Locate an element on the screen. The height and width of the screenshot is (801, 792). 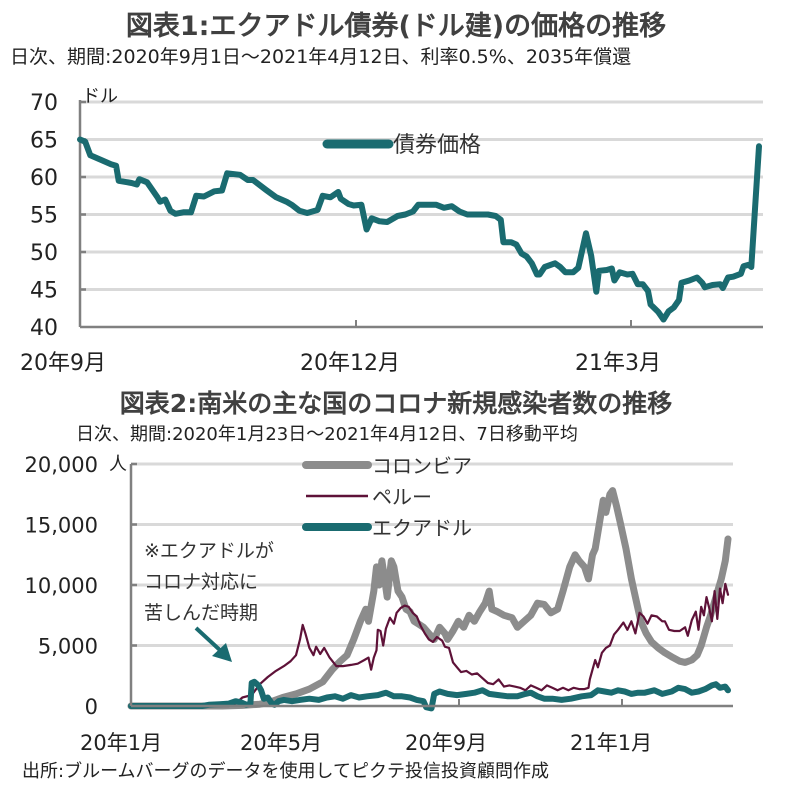
chart1-y-tick-label: 55 is located at coordinates (44, 216).